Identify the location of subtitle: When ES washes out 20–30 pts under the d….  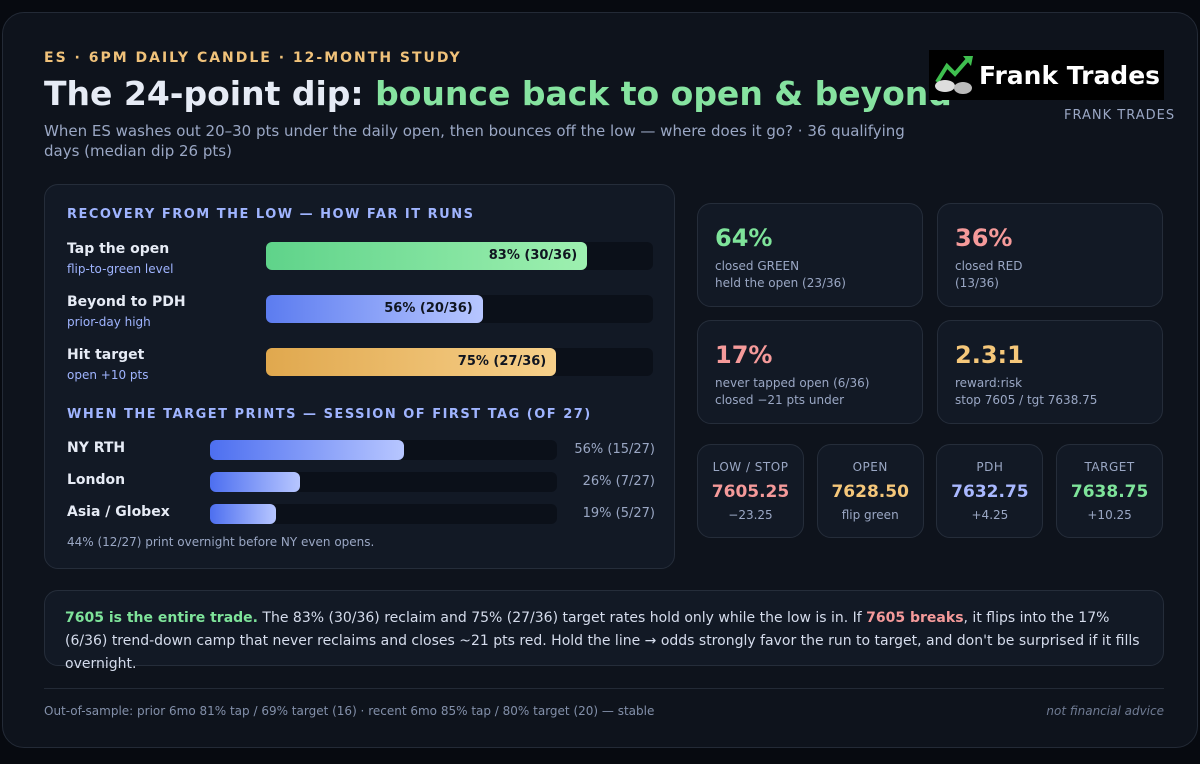
(474, 141).